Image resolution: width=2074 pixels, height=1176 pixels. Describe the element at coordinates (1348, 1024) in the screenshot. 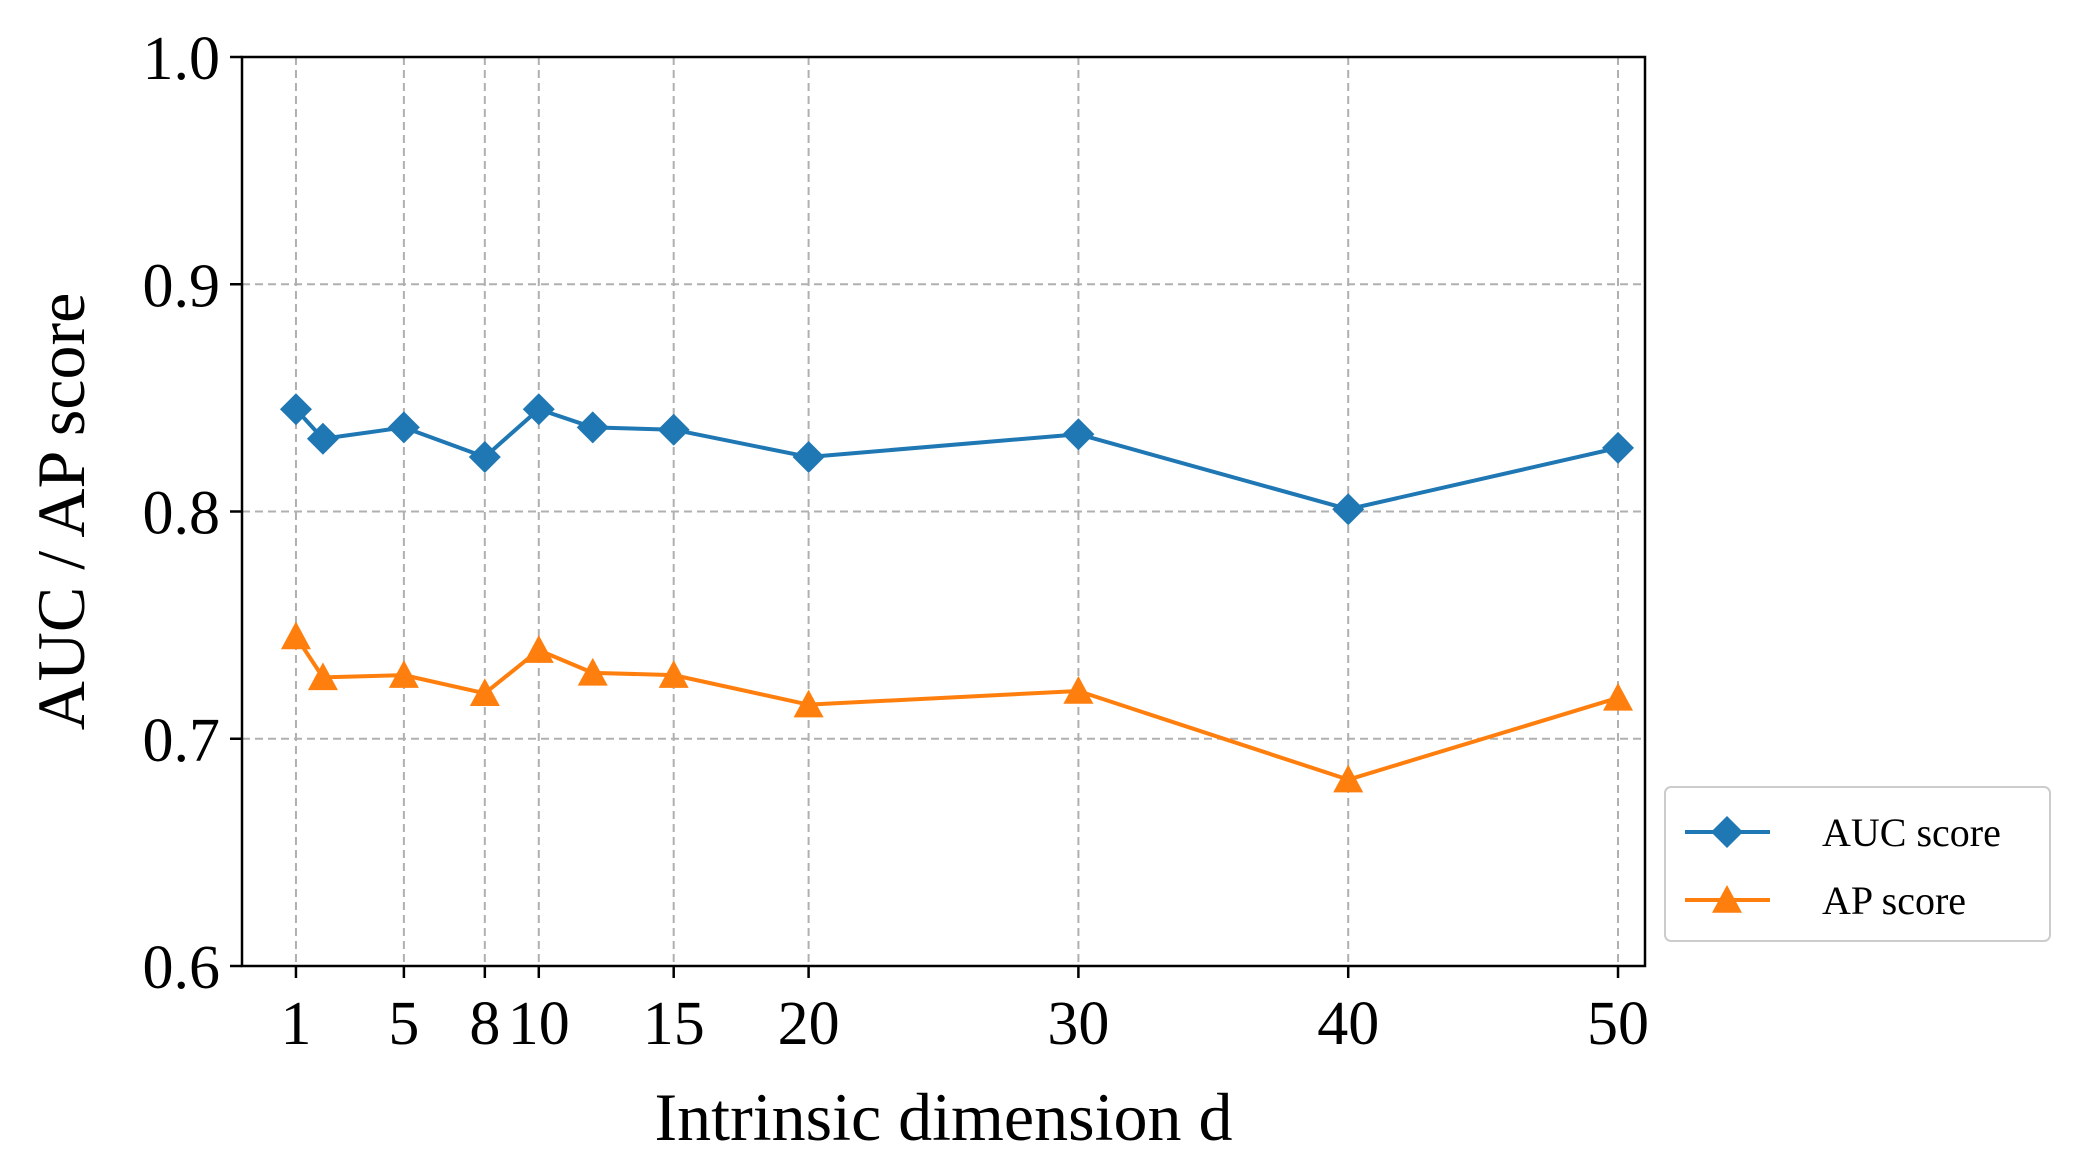

I see `x-tick-label-40: 40` at that location.